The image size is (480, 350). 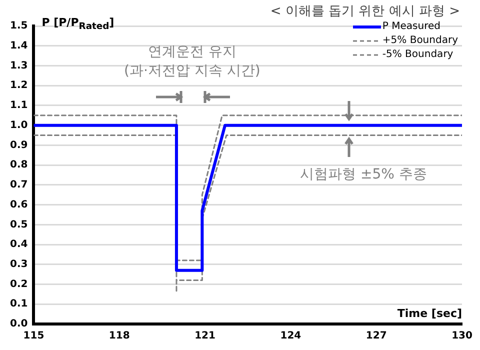 What do you see at coordinates (420, 41) in the screenshot?
I see `legend-label: +5% Boundary` at bounding box center [420, 41].